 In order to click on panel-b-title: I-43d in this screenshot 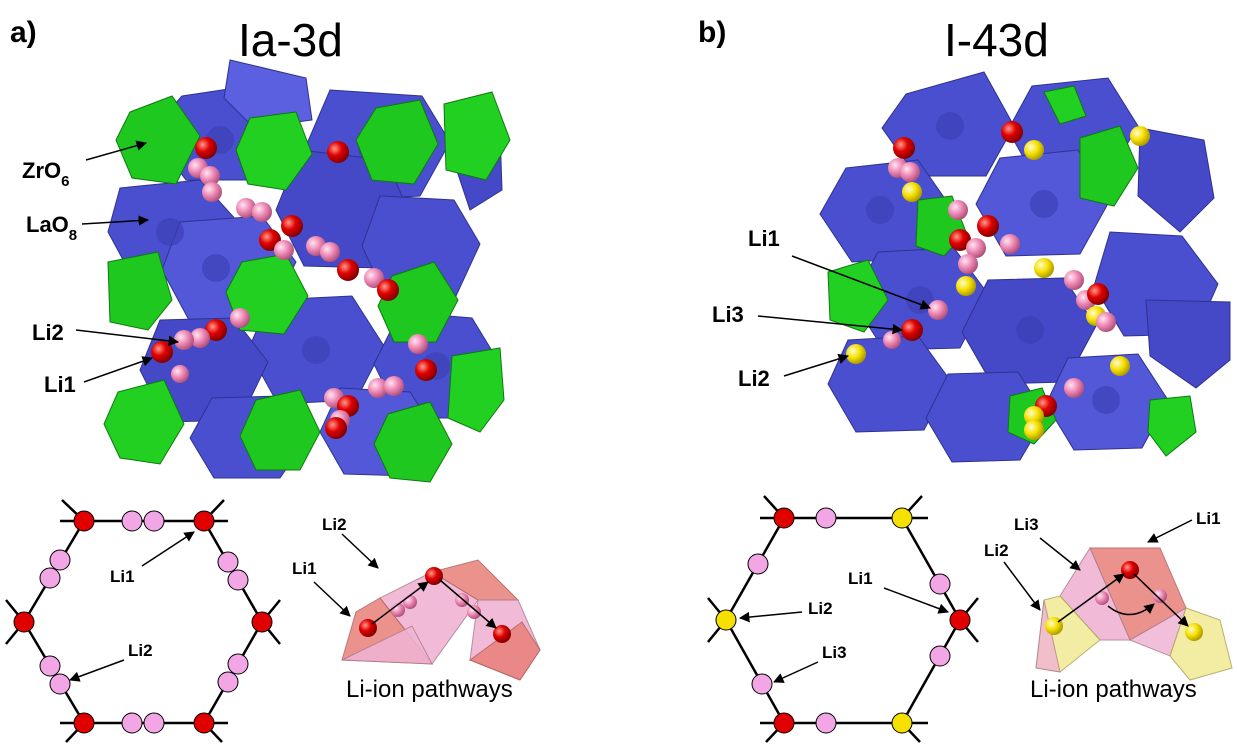, I will do `click(996, 40)`.